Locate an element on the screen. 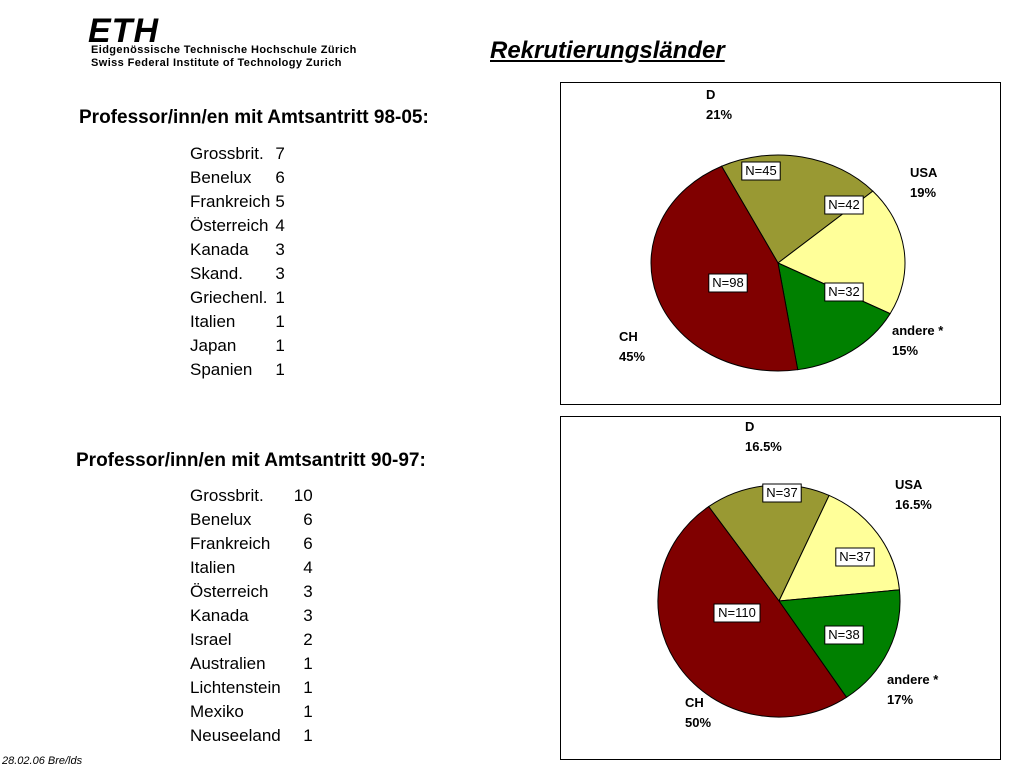 The width and height of the screenshot is (1024, 768). country-row: Griechenl. 1 is located at coordinates (237, 298).